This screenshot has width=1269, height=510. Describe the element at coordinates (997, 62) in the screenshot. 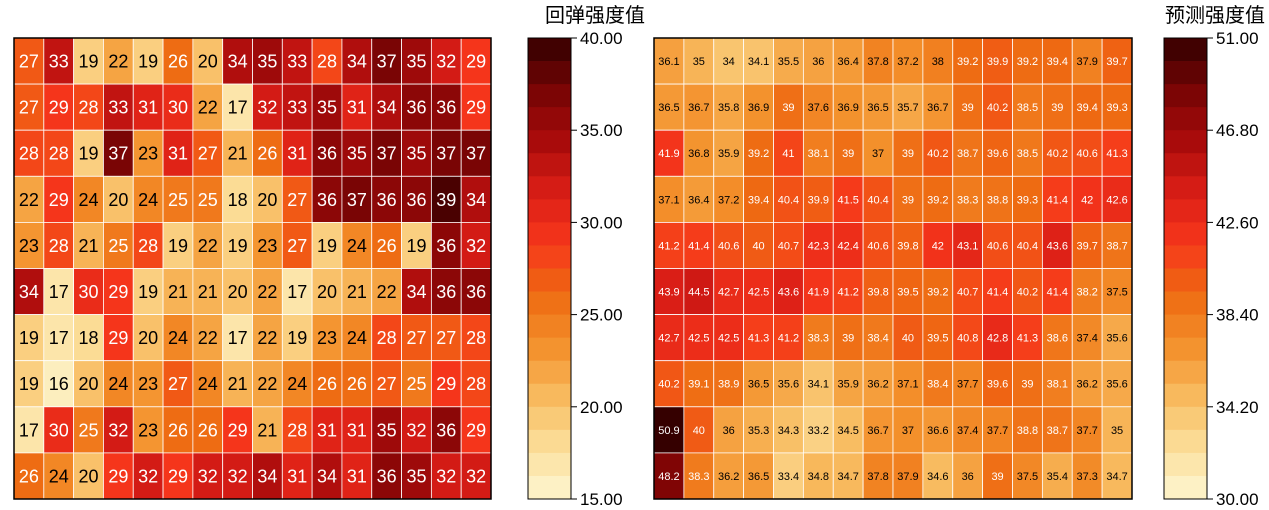

I see `cell-label: 39.9` at that location.